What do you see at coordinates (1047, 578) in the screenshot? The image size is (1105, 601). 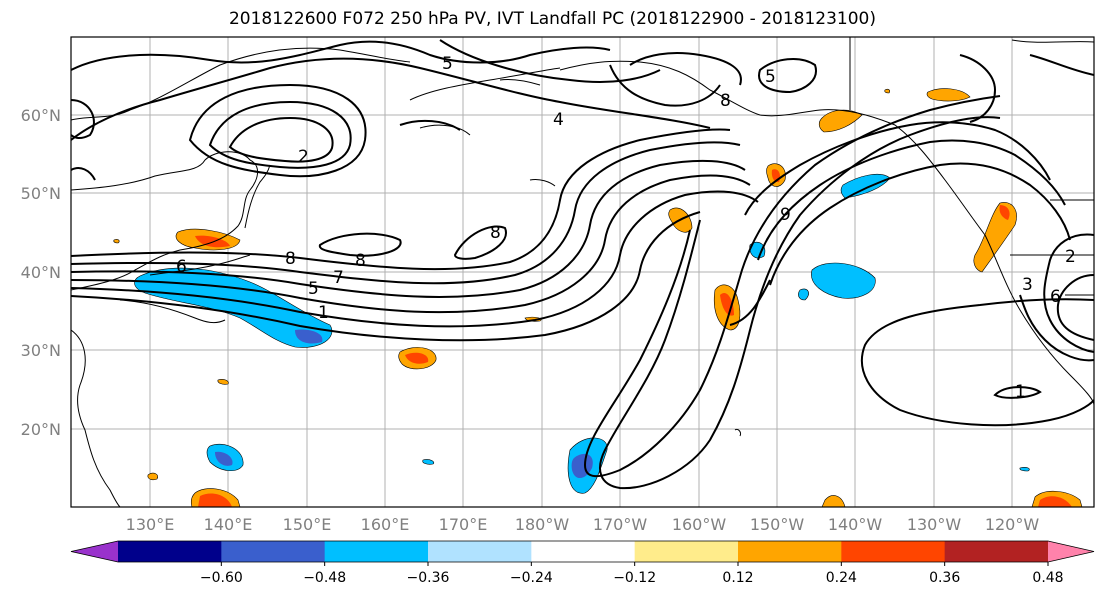 I see `colorbar-tick-label: 0.48` at bounding box center [1047, 578].